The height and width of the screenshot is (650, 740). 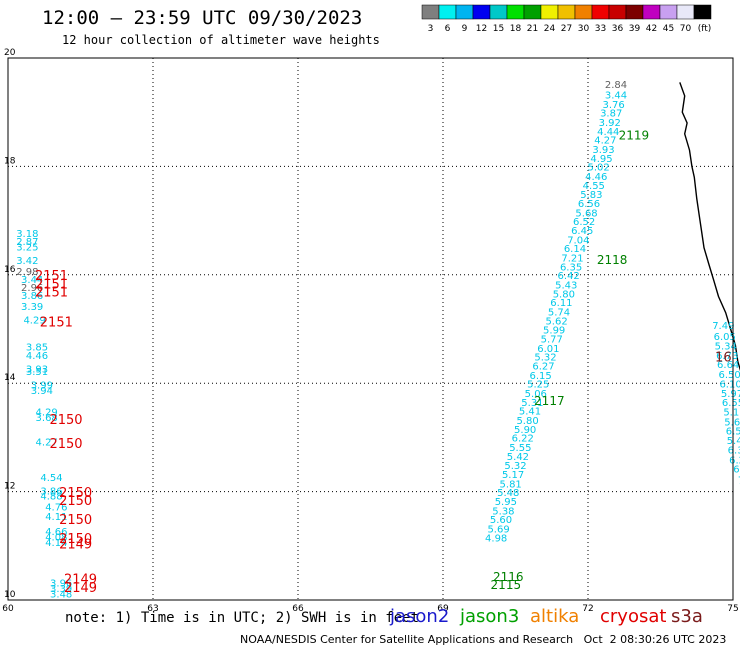 I want to click on color-scale-label: 12, so click(x=481, y=29).